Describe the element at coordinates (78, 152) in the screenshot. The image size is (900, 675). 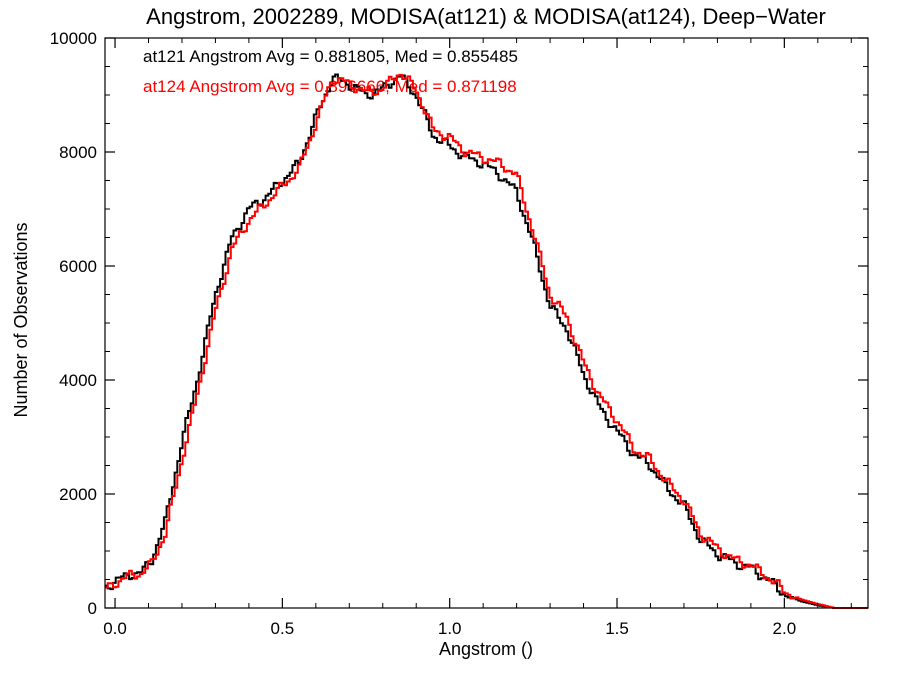
I see `y-tick-label: 8000` at that location.